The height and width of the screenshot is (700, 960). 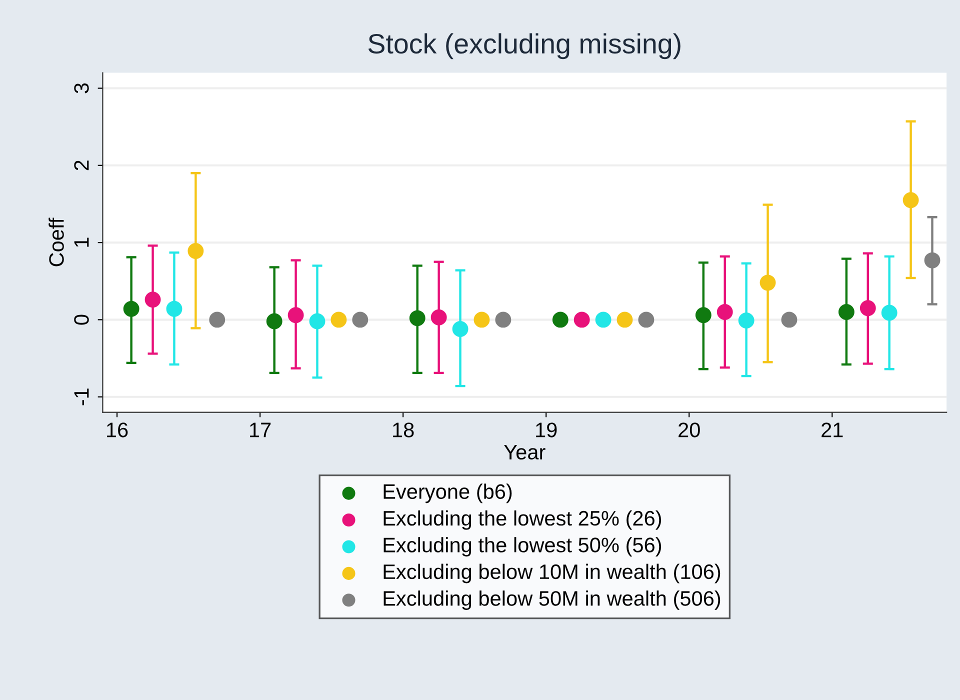 What do you see at coordinates (524, 46) in the screenshot?
I see `chart-title: Stock (excluding missing)` at bounding box center [524, 46].